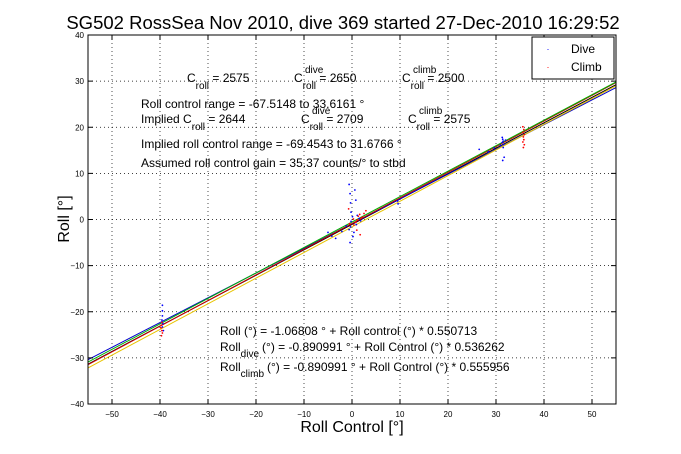 This screenshot has width=681, height=454. Describe the element at coordinates (77, 266) in the screenshot. I see `y-tick-label: −10` at that location.